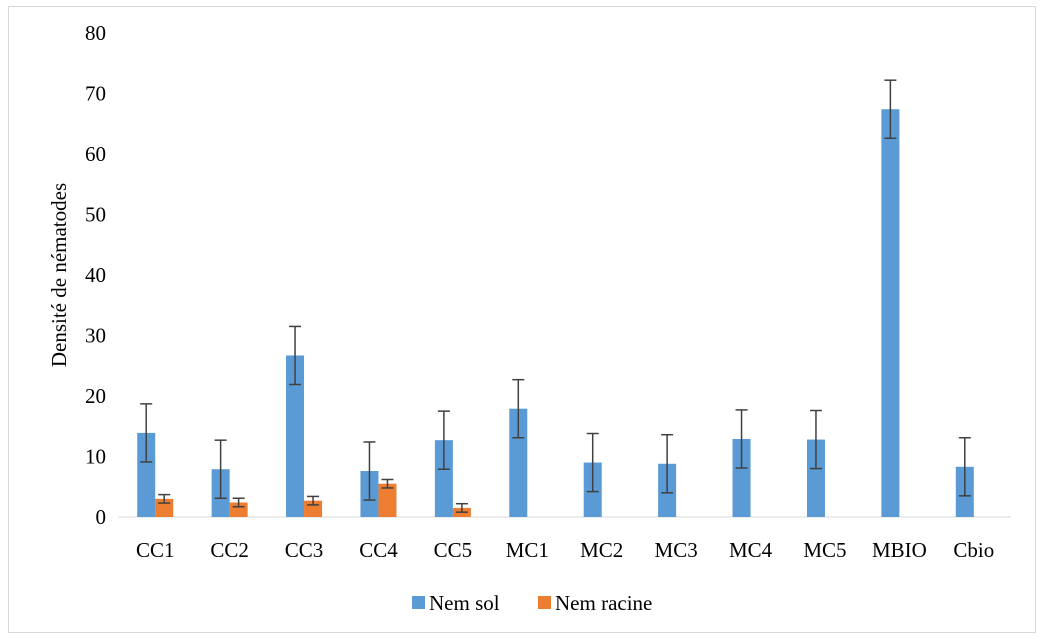 The height and width of the screenshot is (639, 1044). I want to click on y-tick-label: 0, so click(101, 517).